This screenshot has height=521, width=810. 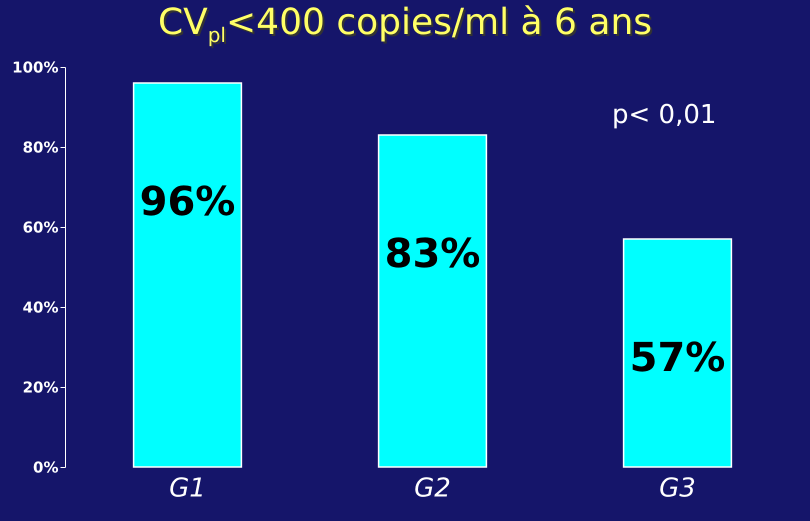 What do you see at coordinates (45, 467) in the screenshot?
I see `y-tick-label: 0%` at bounding box center [45, 467].